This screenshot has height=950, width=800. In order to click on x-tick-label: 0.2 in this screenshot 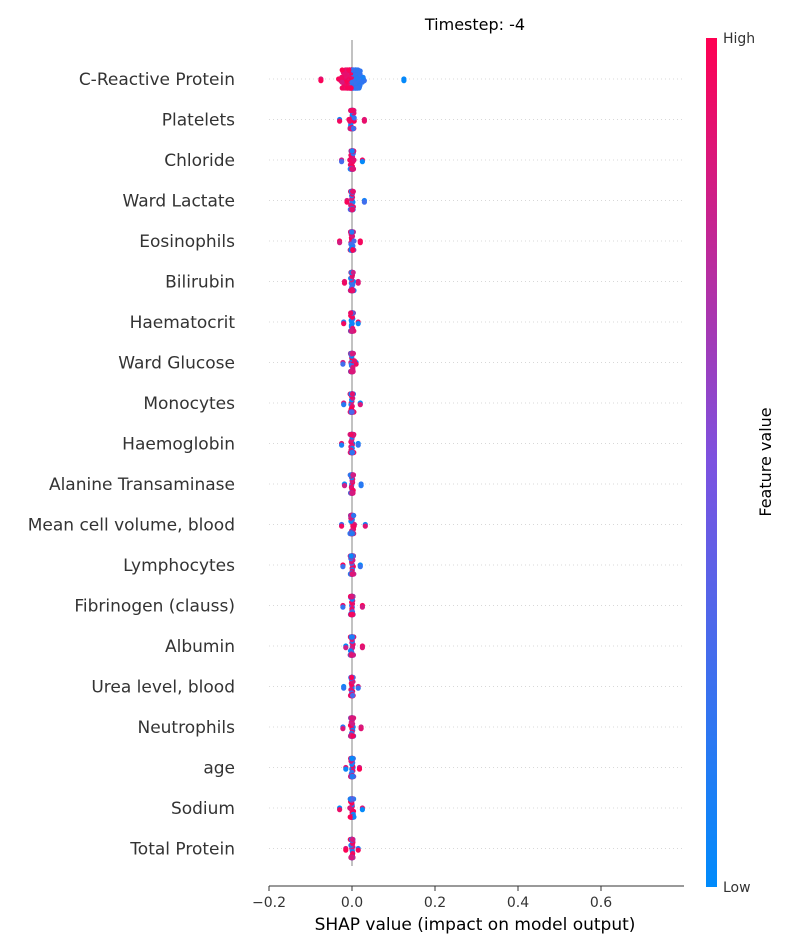, I will do `click(435, 903)`.